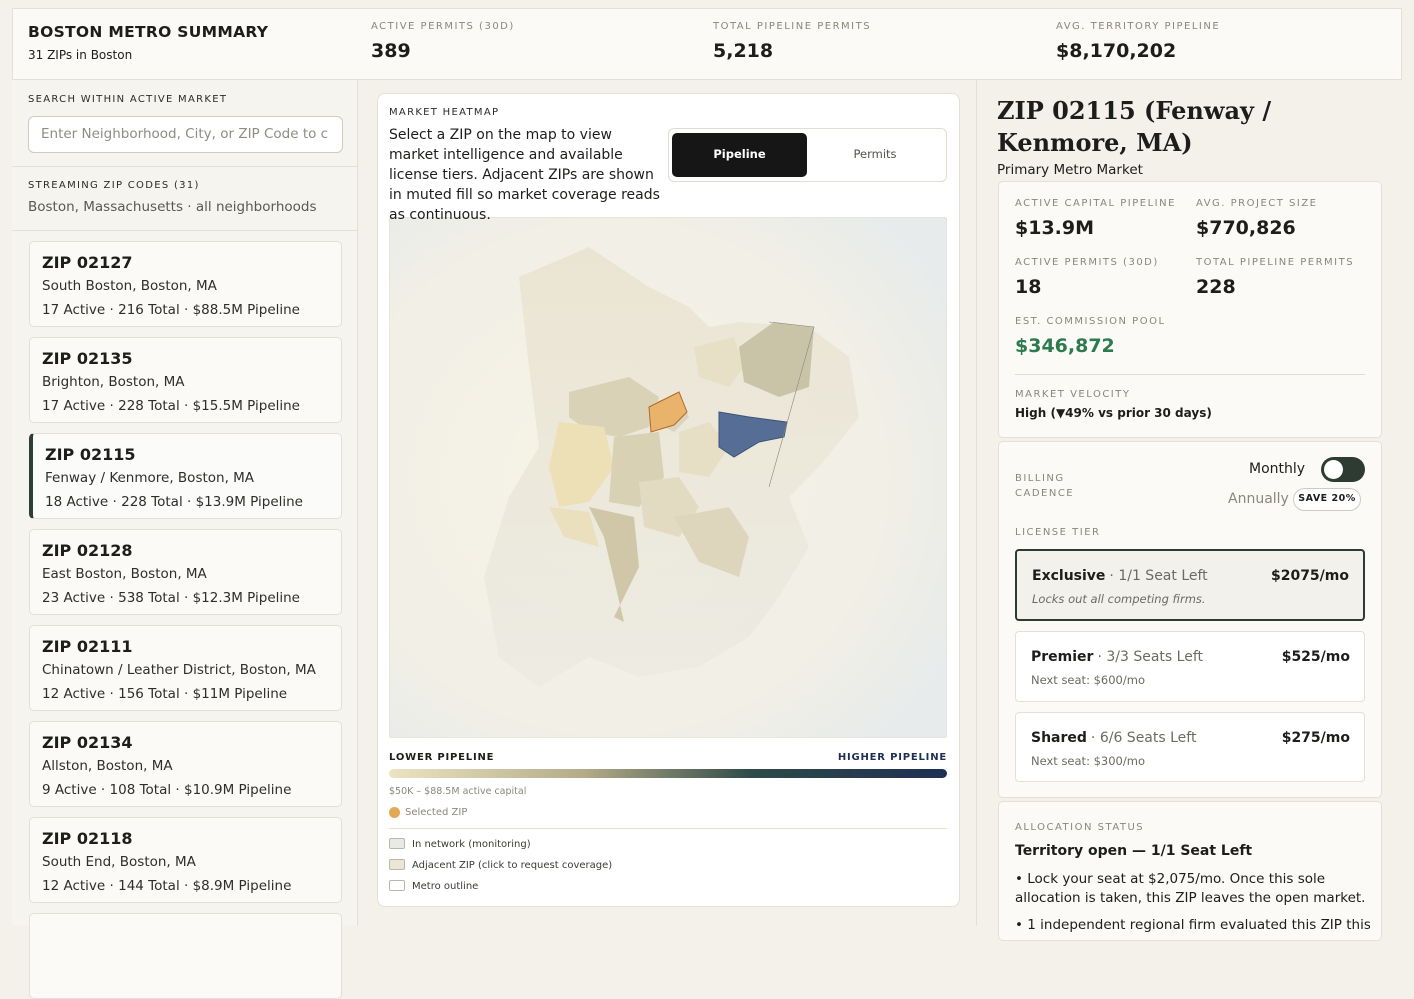 This screenshot has width=1414, height=999. Describe the element at coordinates (1333, 469) in the screenshot. I see `toggle-knob` at that location.